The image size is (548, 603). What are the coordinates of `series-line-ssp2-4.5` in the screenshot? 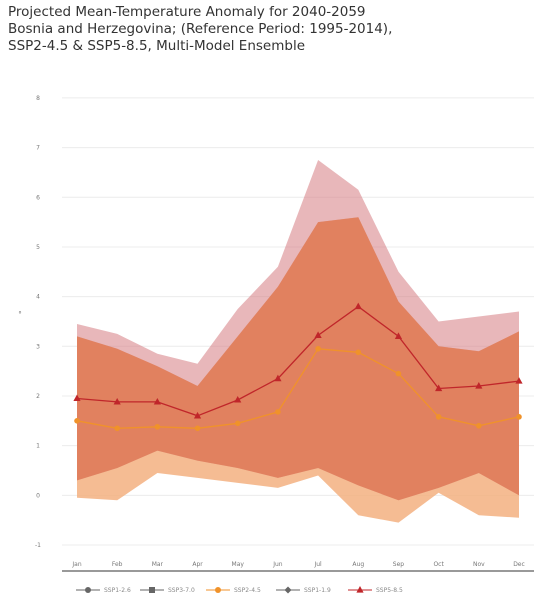 It's located at (298, 388).